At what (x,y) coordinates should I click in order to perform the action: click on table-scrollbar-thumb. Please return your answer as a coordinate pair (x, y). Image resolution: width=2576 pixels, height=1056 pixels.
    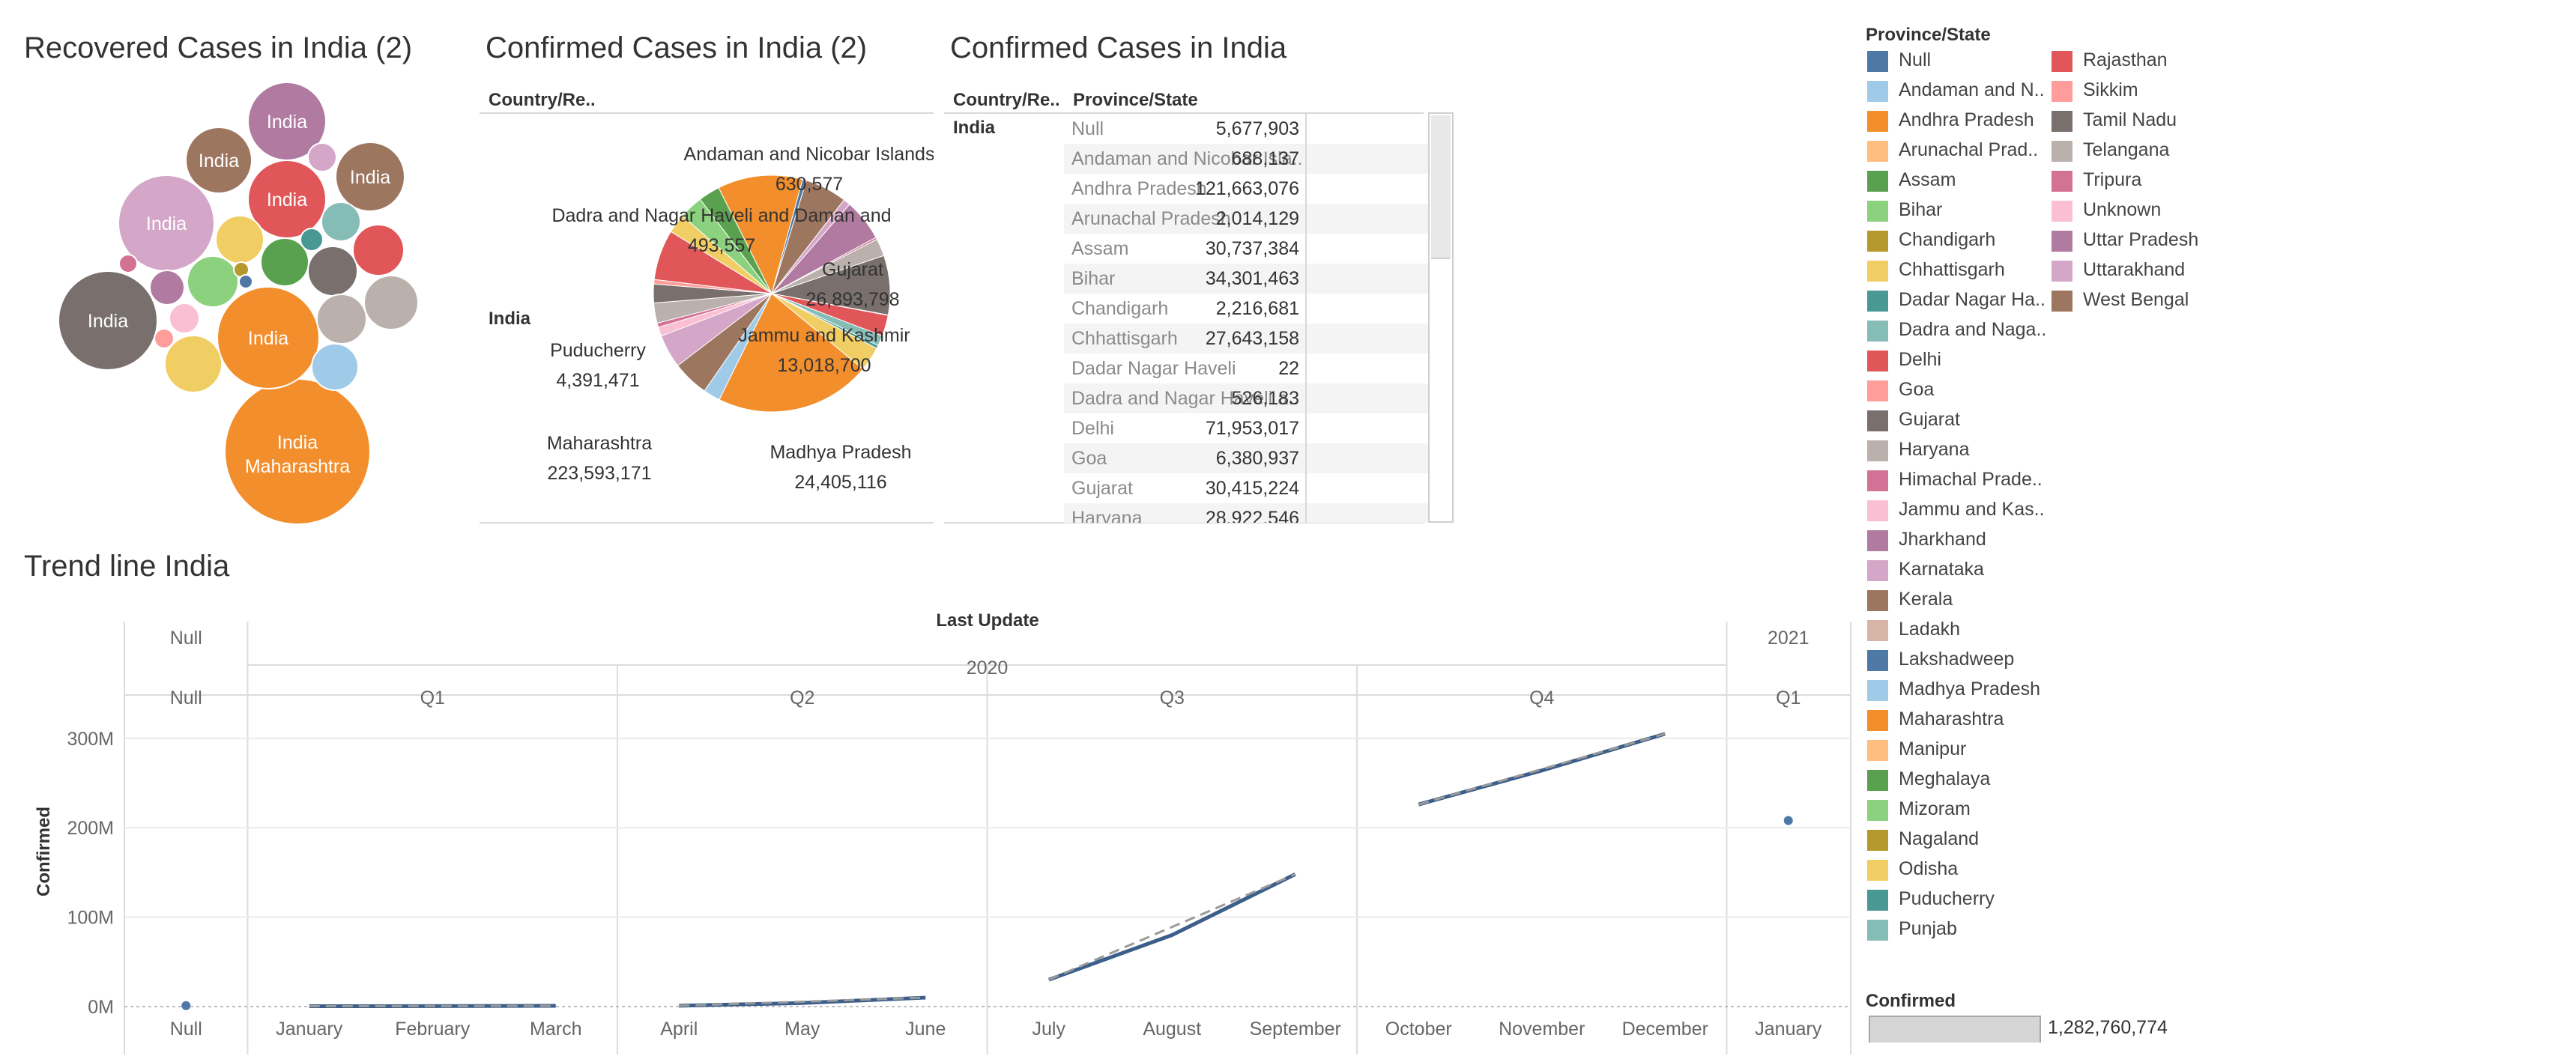
    Looking at the image, I should click on (1441, 187).